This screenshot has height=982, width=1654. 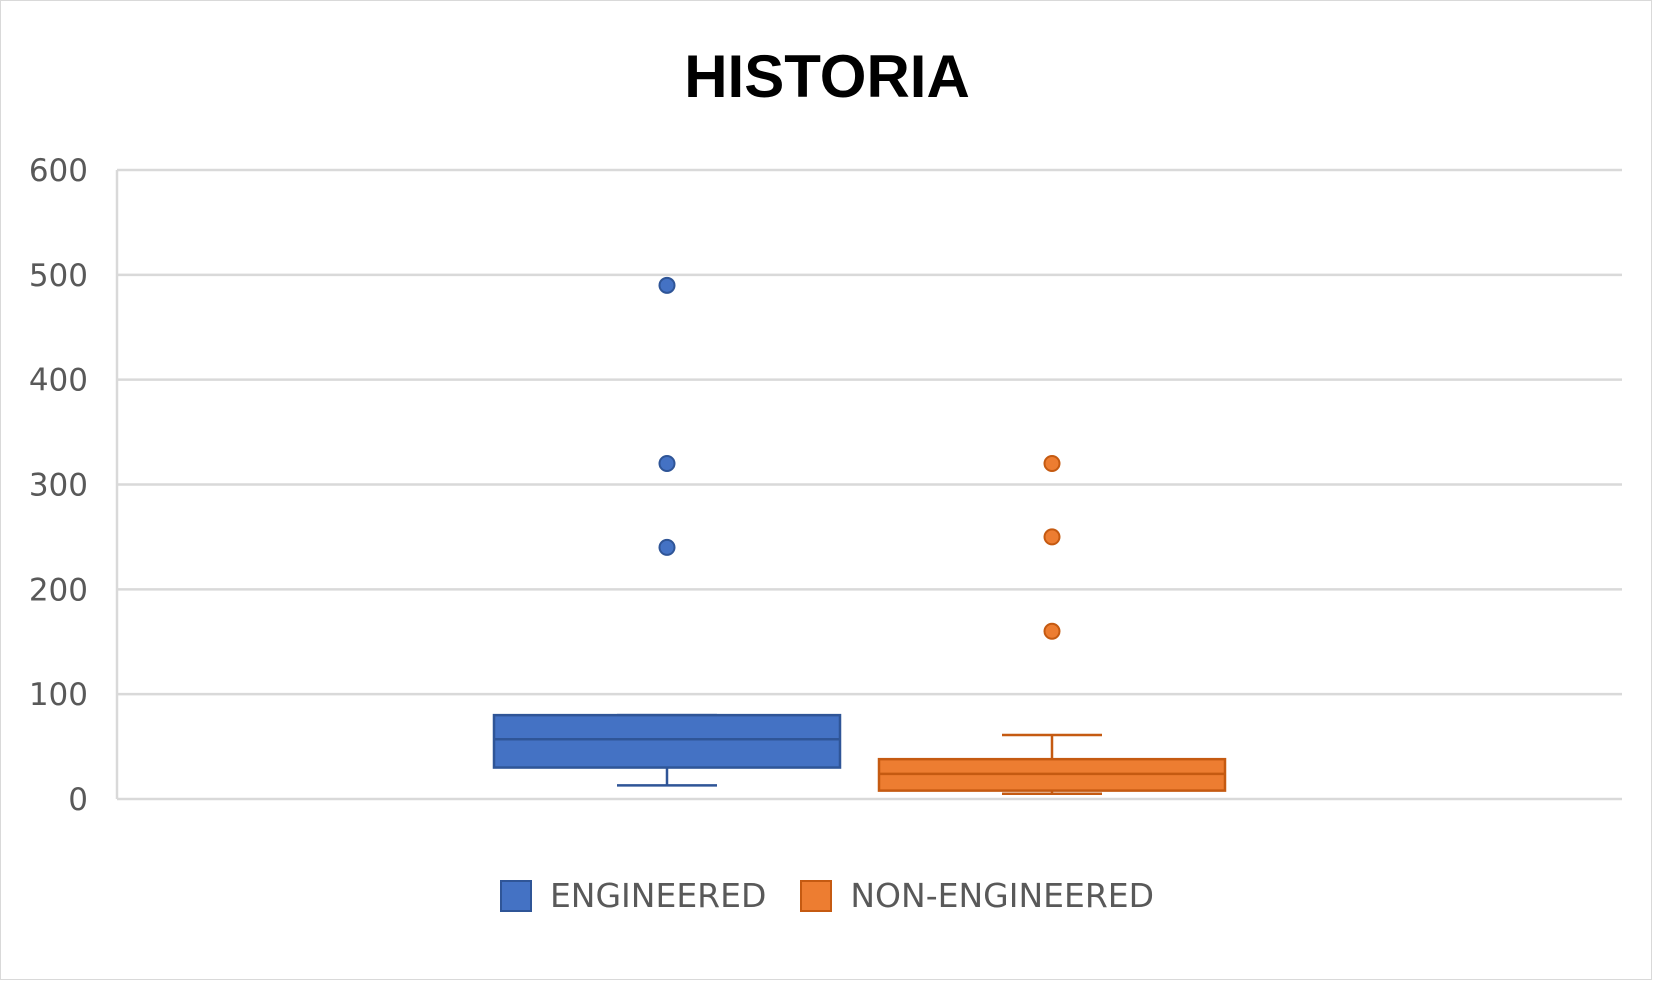 What do you see at coordinates (816, 895) in the screenshot?
I see `legend-swatch-non-engineered` at bounding box center [816, 895].